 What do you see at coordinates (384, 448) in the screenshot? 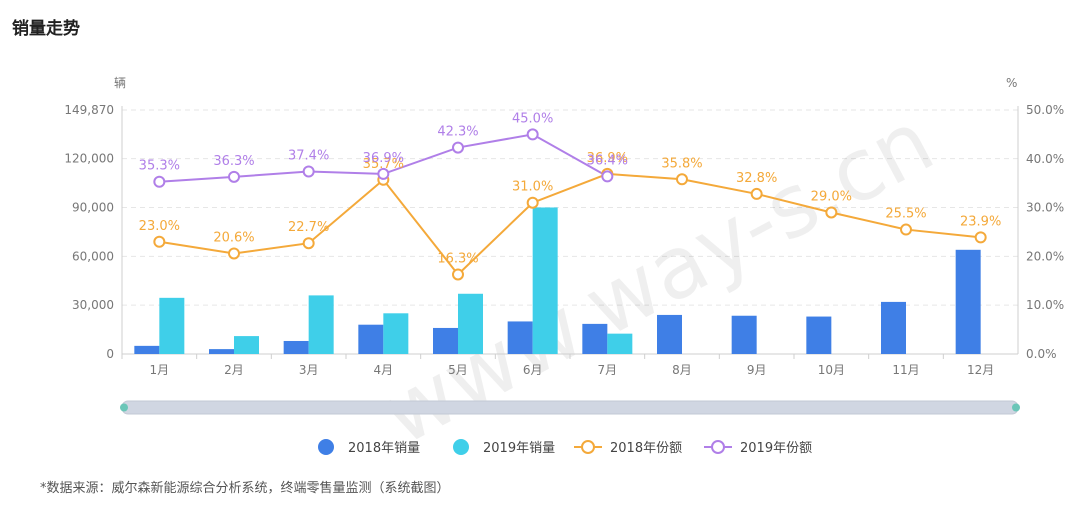
I see `legend-label: 2018年销量` at bounding box center [384, 448].